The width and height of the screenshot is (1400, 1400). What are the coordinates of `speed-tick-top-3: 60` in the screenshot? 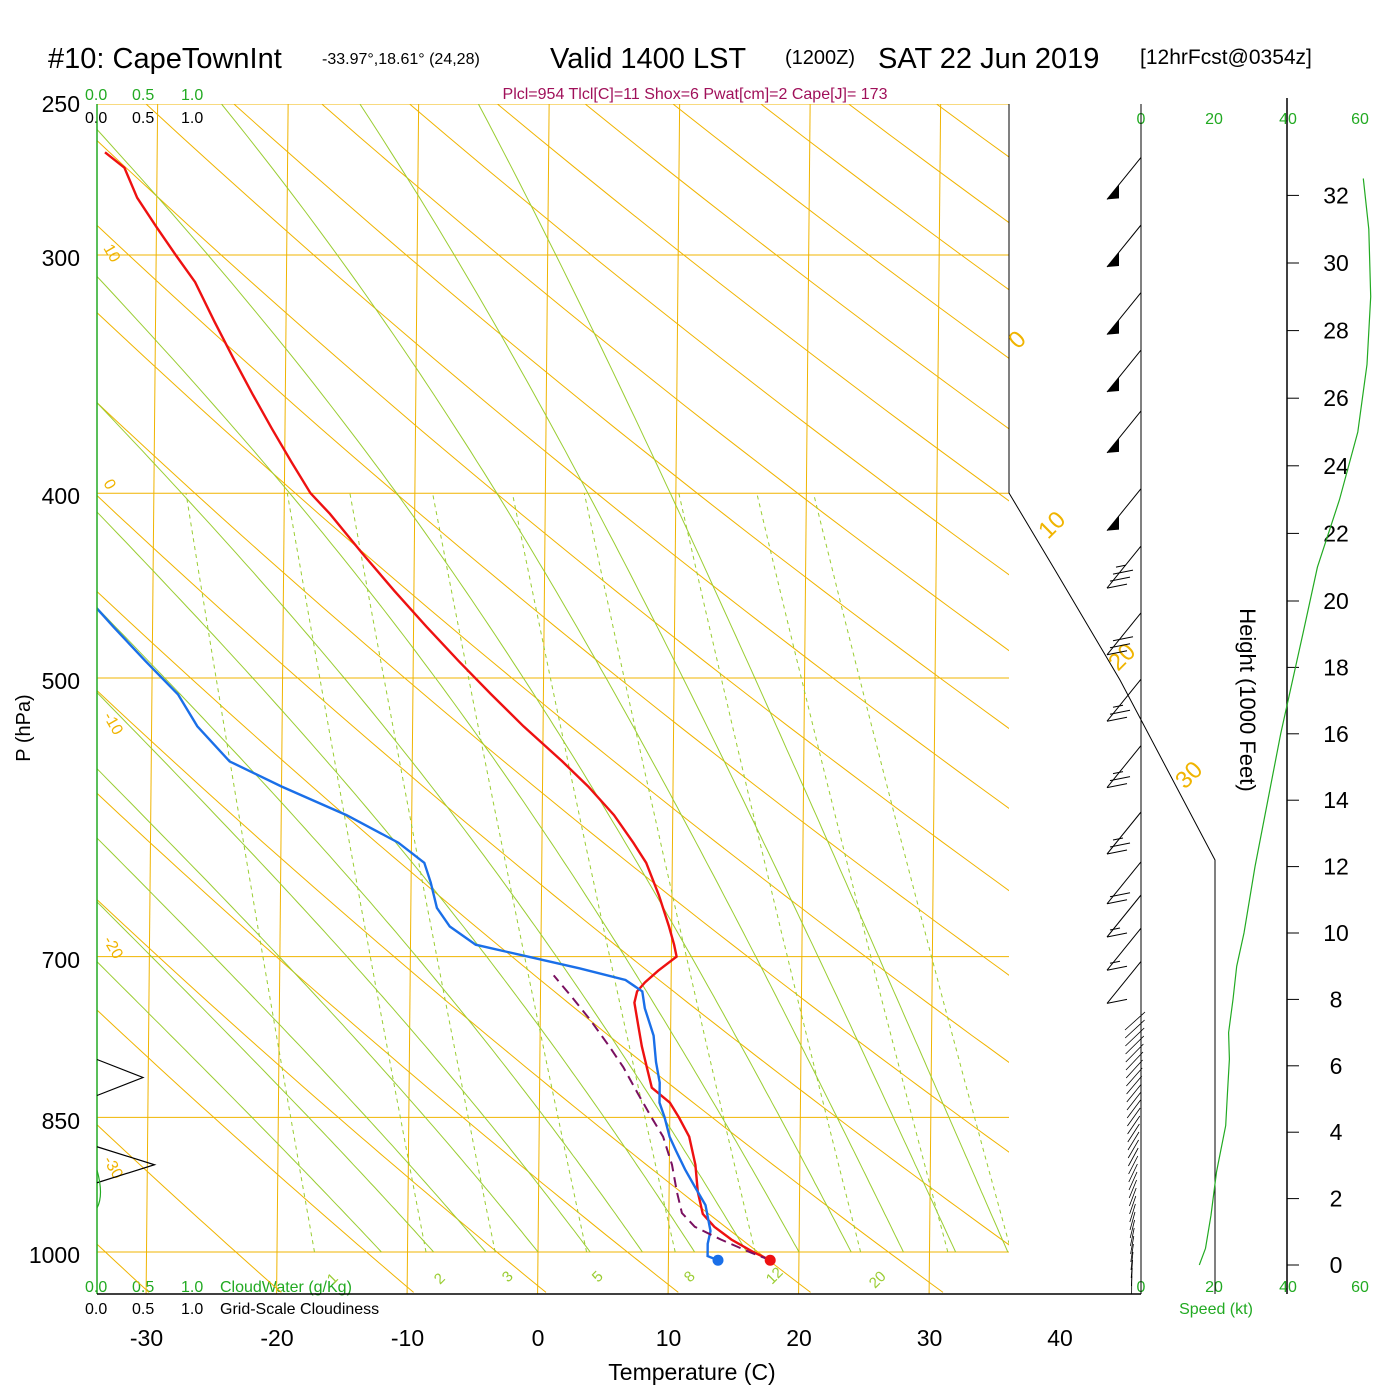 It's located at (1360, 119).